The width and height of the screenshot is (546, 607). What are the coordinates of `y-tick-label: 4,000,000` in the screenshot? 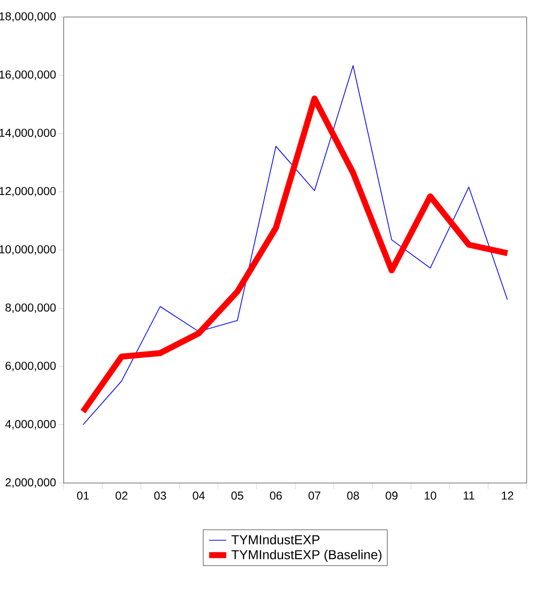 It's located at (30, 425).